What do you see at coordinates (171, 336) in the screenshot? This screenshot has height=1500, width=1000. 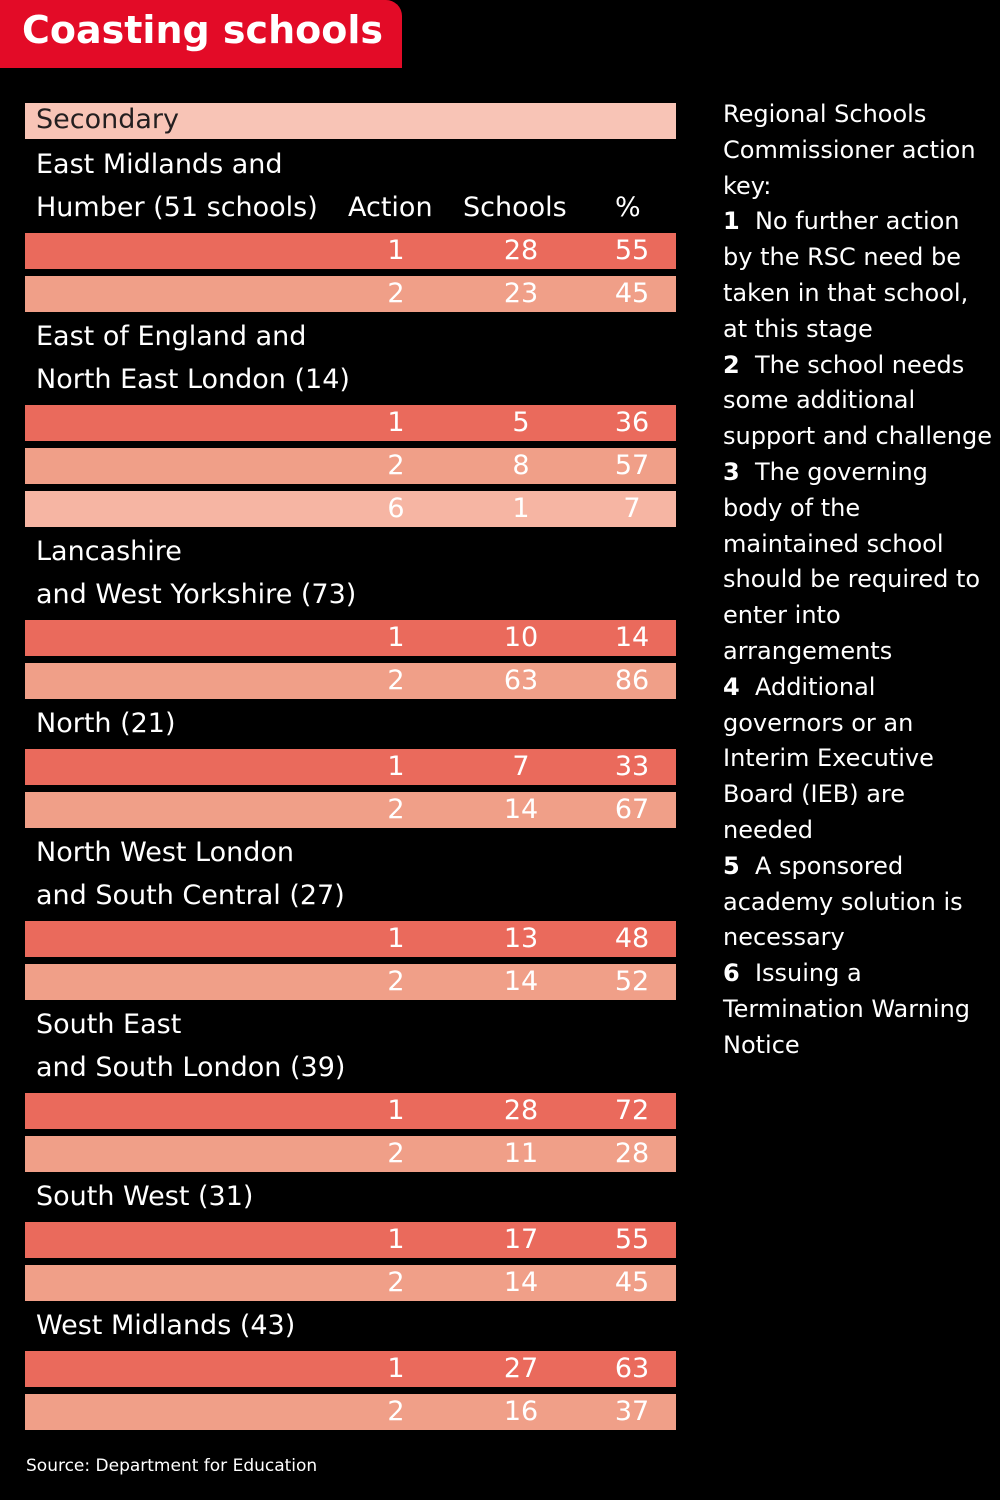 I see `region-name: East of England and` at bounding box center [171, 336].